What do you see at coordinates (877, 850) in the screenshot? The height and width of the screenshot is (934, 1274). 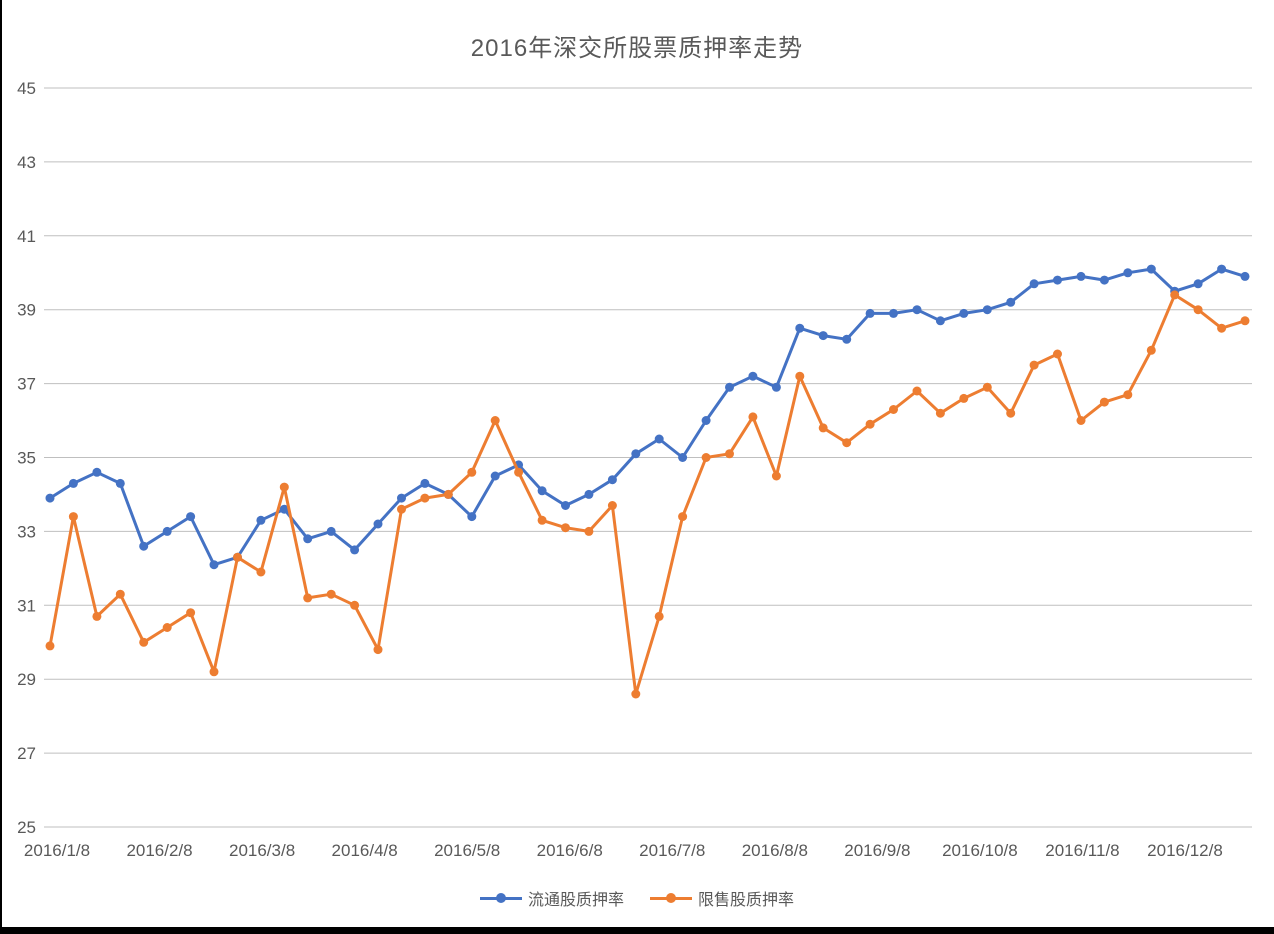 I see `x-axis-tick-label: 2016/9/8` at bounding box center [877, 850].